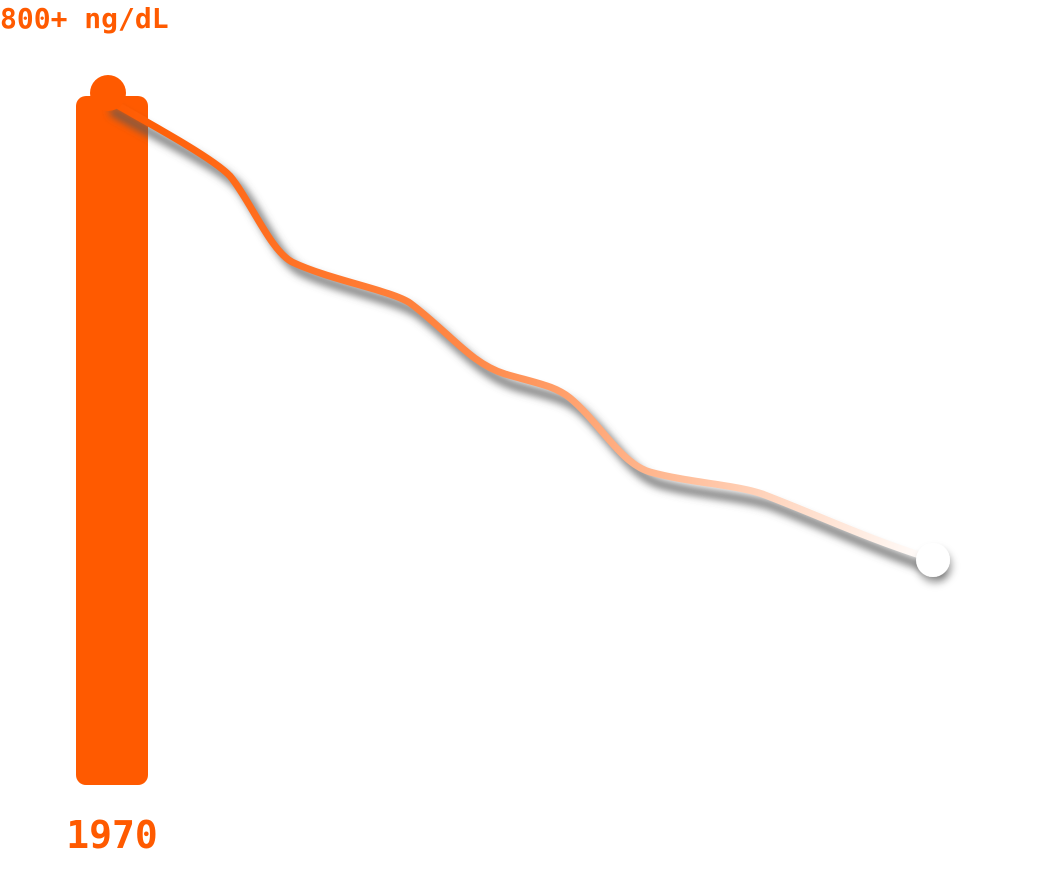  I want to click on start-dot, so click(108, 93).